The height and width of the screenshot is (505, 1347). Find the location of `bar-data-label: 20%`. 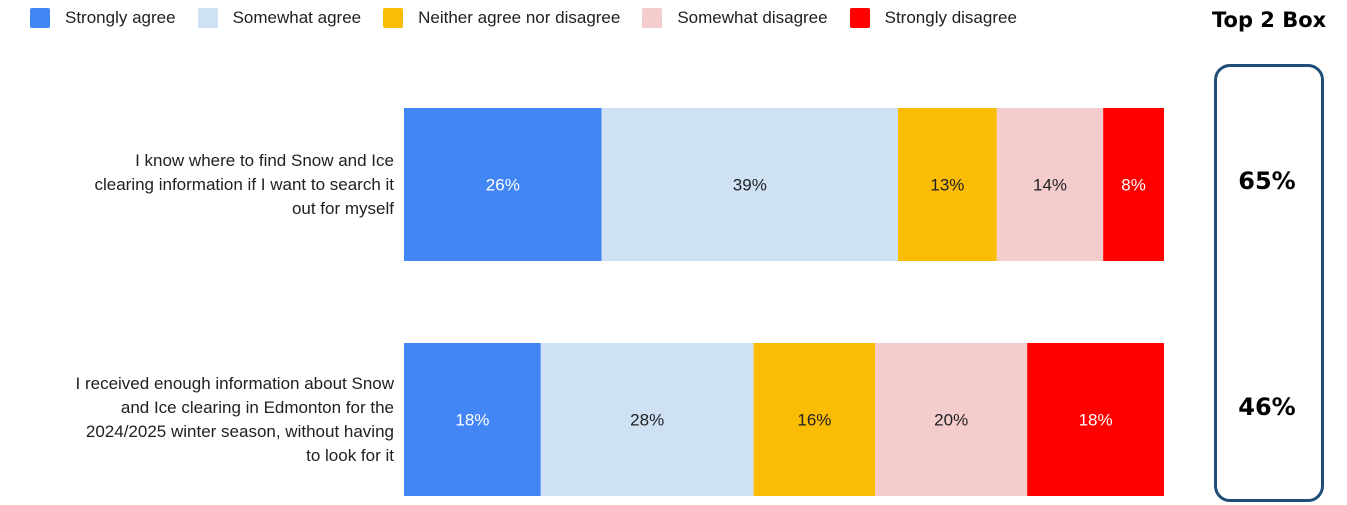

bar-data-label: 20% is located at coordinates (951, 420).